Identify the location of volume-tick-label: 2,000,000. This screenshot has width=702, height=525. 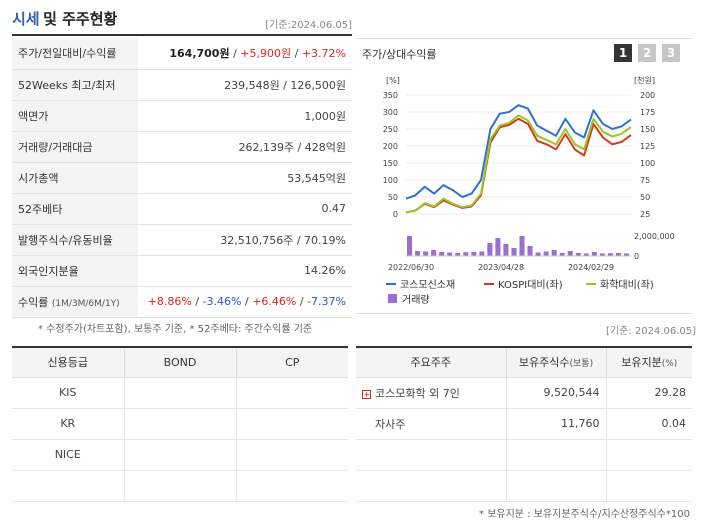
(654, 236).